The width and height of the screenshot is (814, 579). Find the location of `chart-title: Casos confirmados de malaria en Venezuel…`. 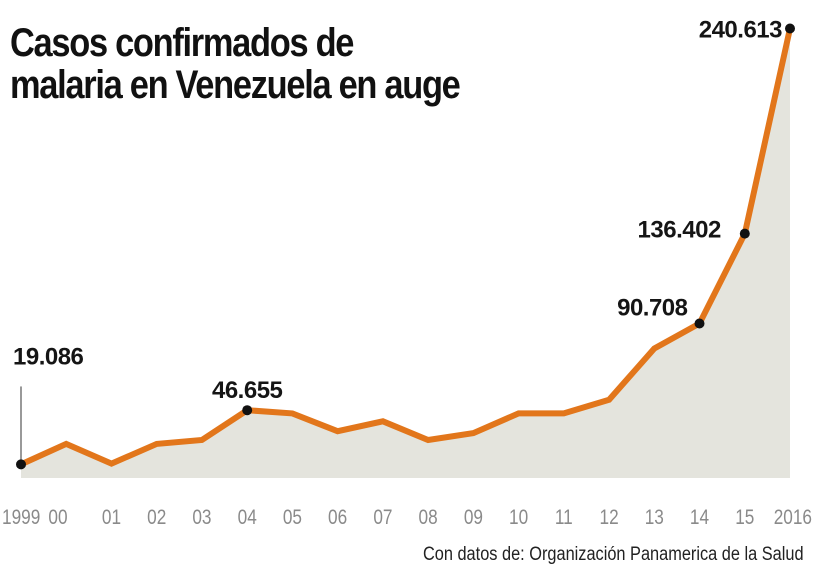

chart-title: Casos confirmados de malaria en Venezuel… is located at coordinates (235, 64).